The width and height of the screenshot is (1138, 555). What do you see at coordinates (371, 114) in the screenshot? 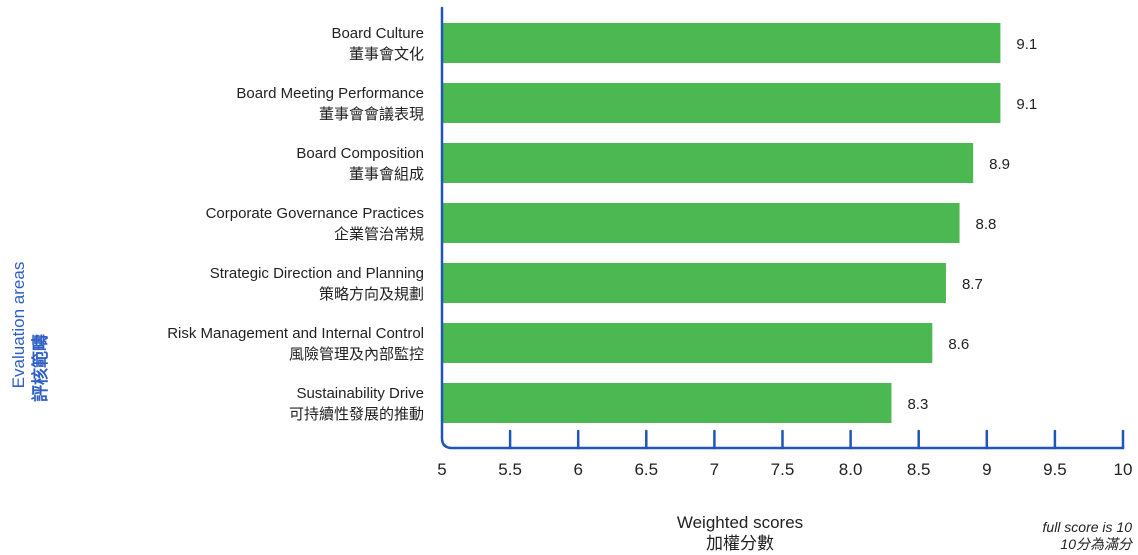
I see `category-label-zh: 董事會會議表現` at bounding box center [371, 114].